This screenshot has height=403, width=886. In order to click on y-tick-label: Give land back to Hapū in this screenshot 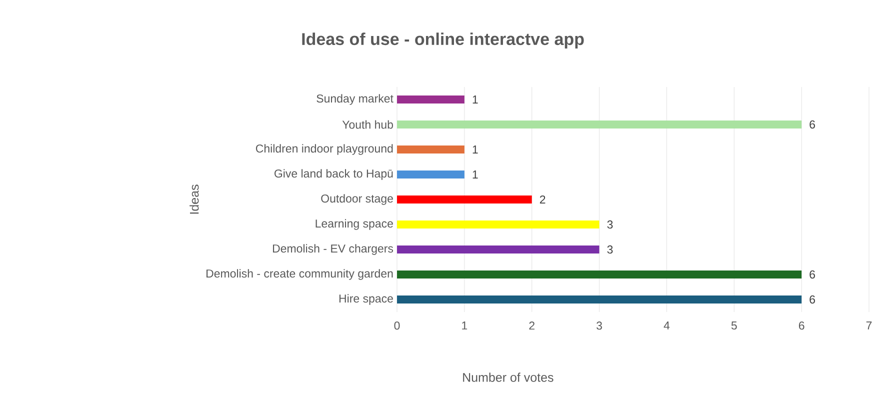, I will do `click(333, 174)`.